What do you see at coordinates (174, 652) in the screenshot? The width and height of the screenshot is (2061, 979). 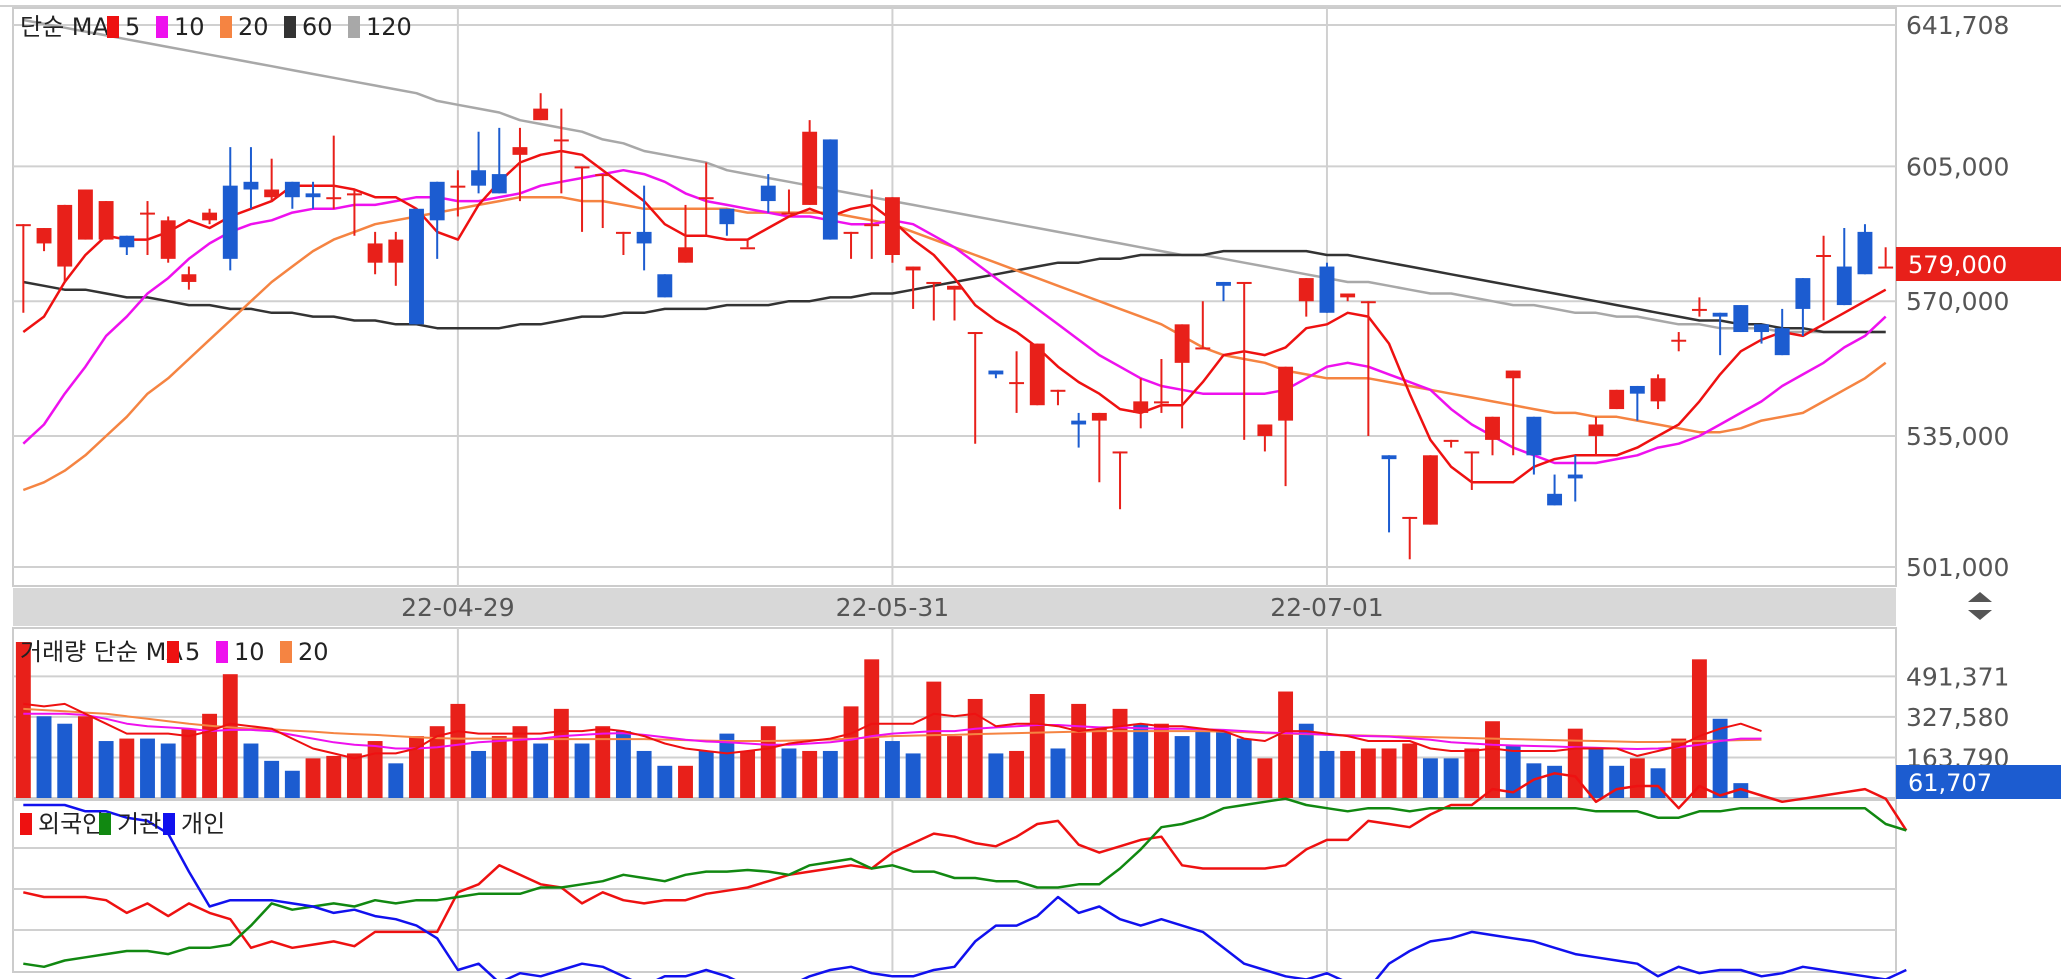 I see `volume-legend: 거래량 단순 MA 5 10 20` at bounding box center [174, 652].